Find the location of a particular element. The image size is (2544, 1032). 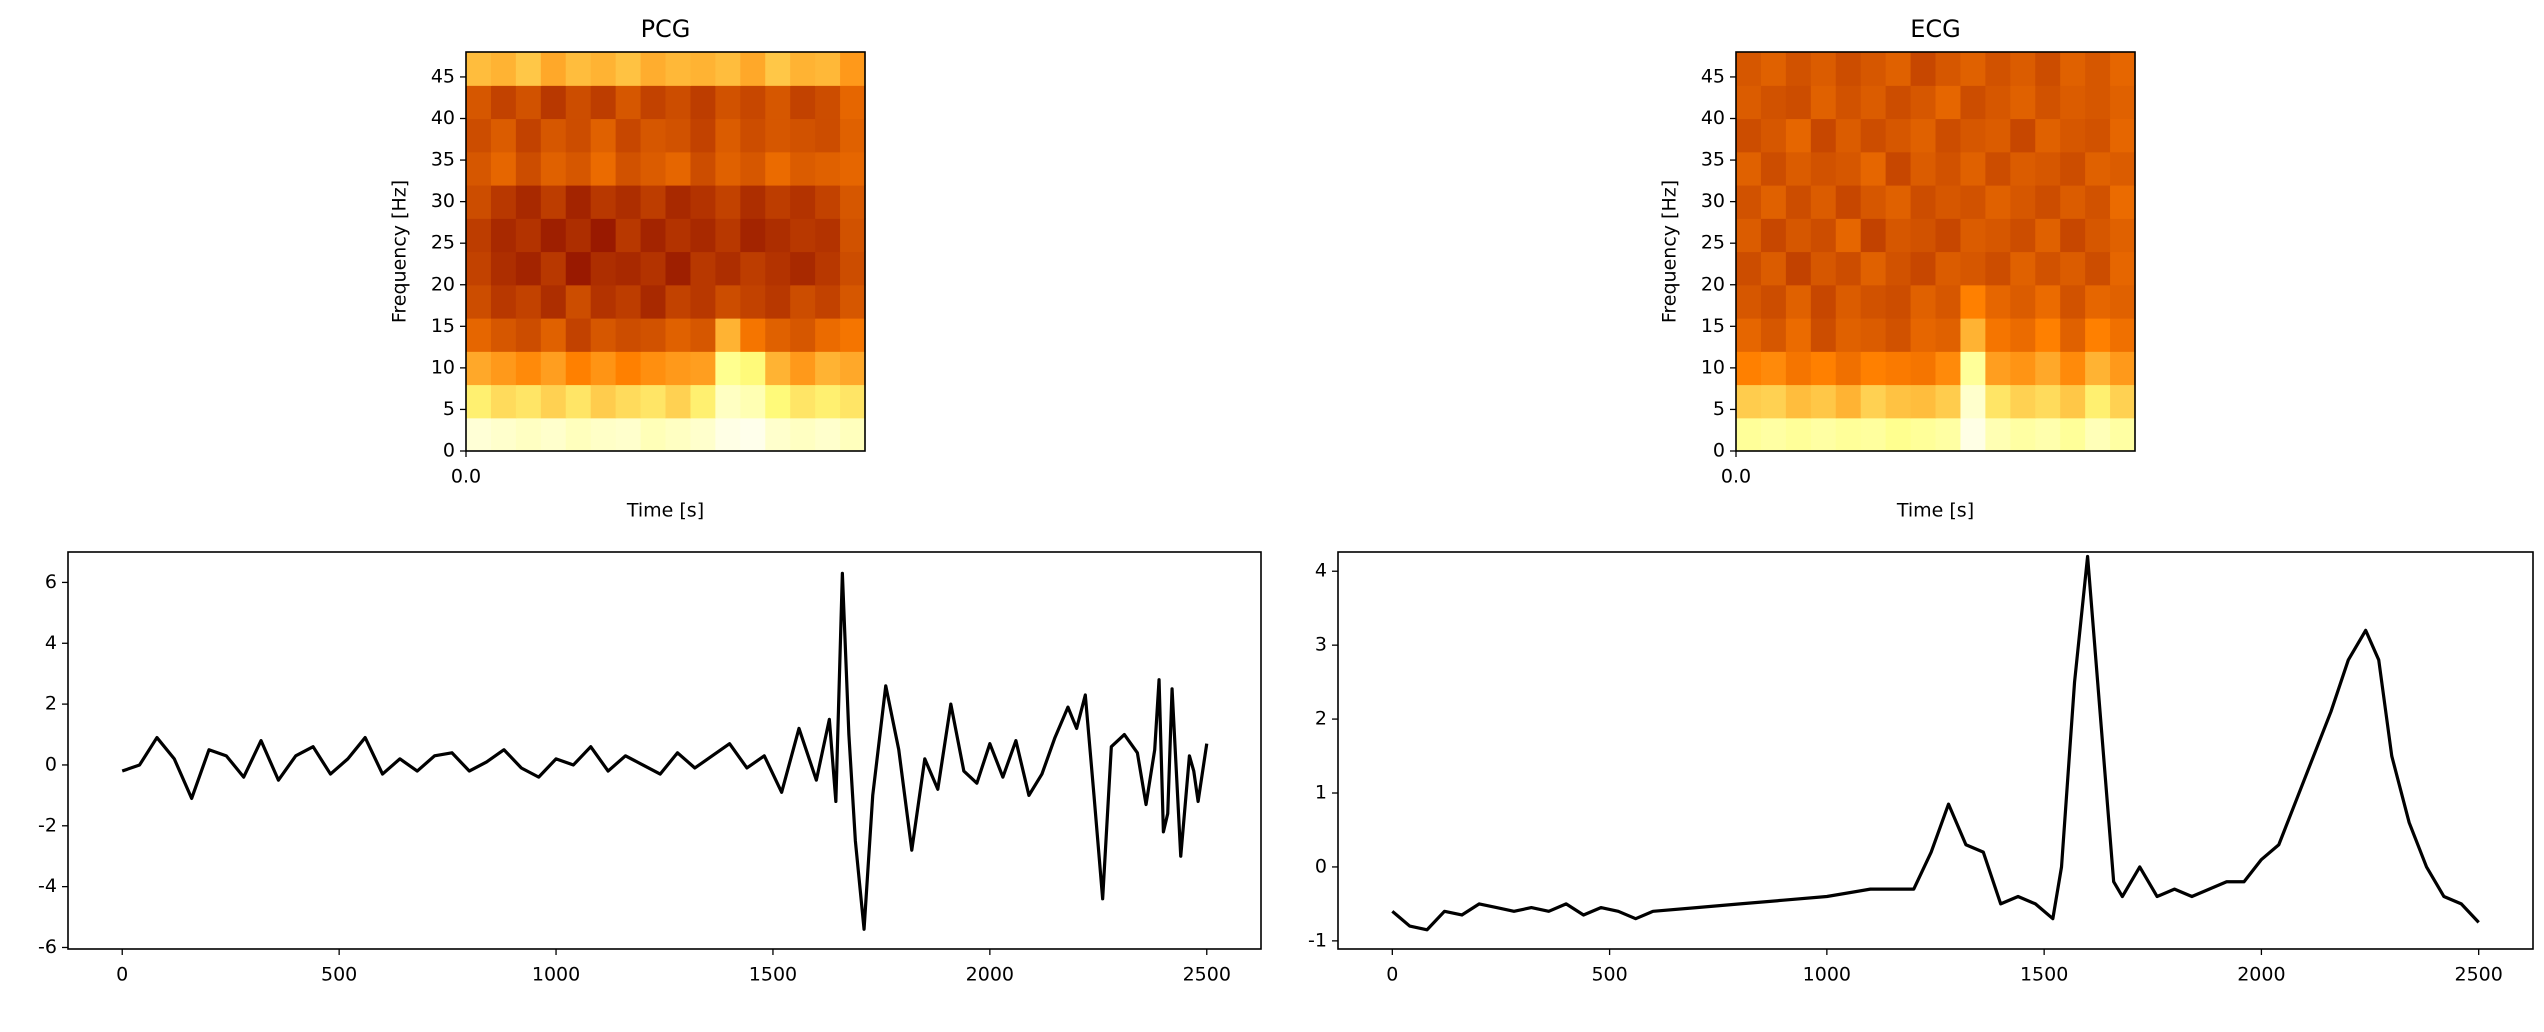

y-tick-label: 15 is located at coordinates (443, 326).